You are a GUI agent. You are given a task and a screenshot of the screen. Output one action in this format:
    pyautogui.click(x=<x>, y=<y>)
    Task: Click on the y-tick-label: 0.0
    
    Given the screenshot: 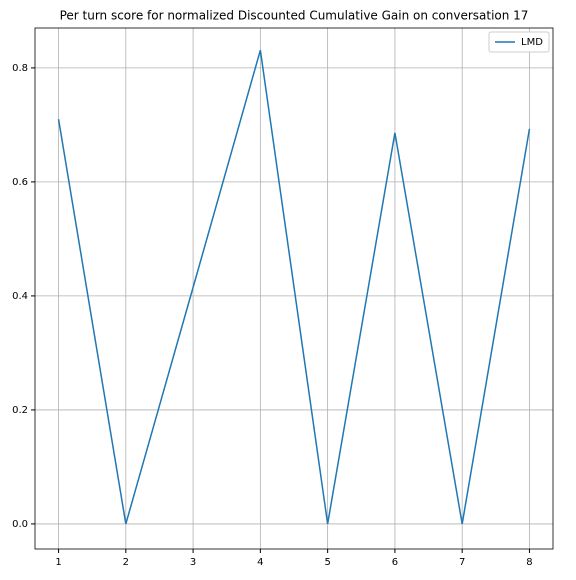 What is the action you would take?
    pyautogui.click(x=20, y=524)
    